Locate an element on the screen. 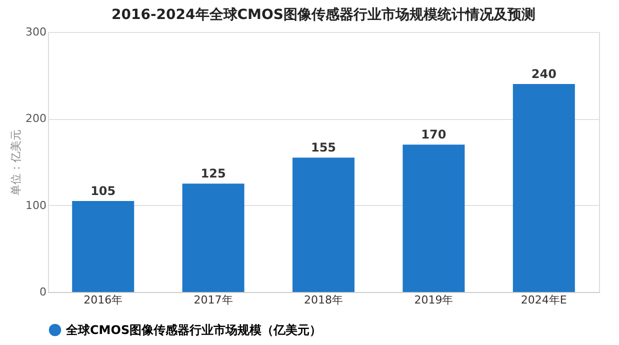 The image size is (619, 345). y-axis-title: 单位：亿美元 is located at coordinates (16, 163).